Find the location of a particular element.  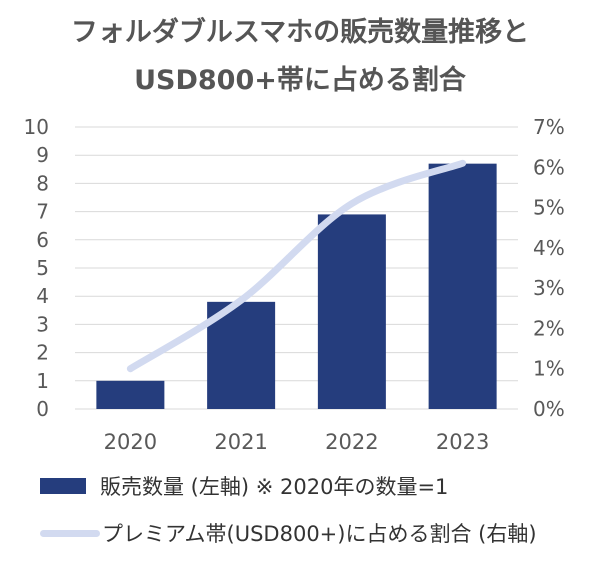

y-left-tick-label: 8 is located at coordinates (42, 183).